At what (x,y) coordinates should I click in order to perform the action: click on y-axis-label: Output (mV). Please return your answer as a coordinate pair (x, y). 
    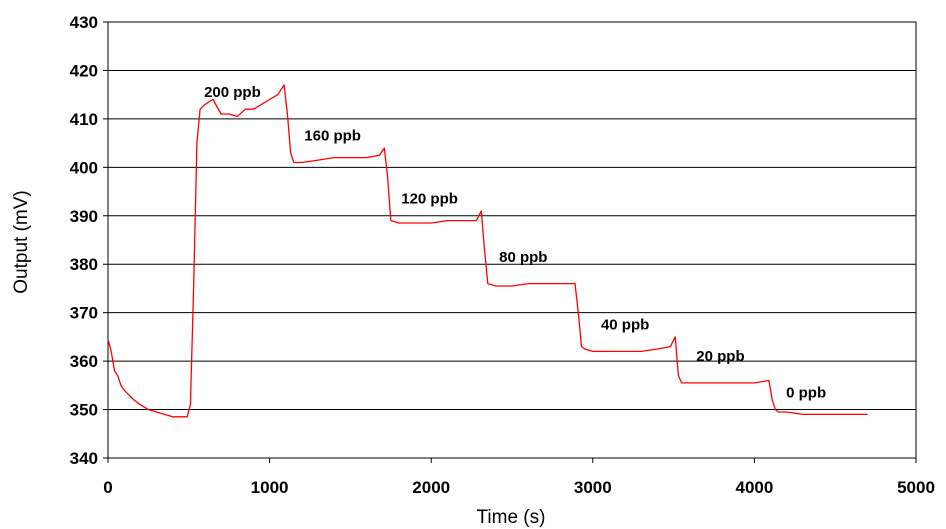
    Looking at the image, I should click on (21, 241).